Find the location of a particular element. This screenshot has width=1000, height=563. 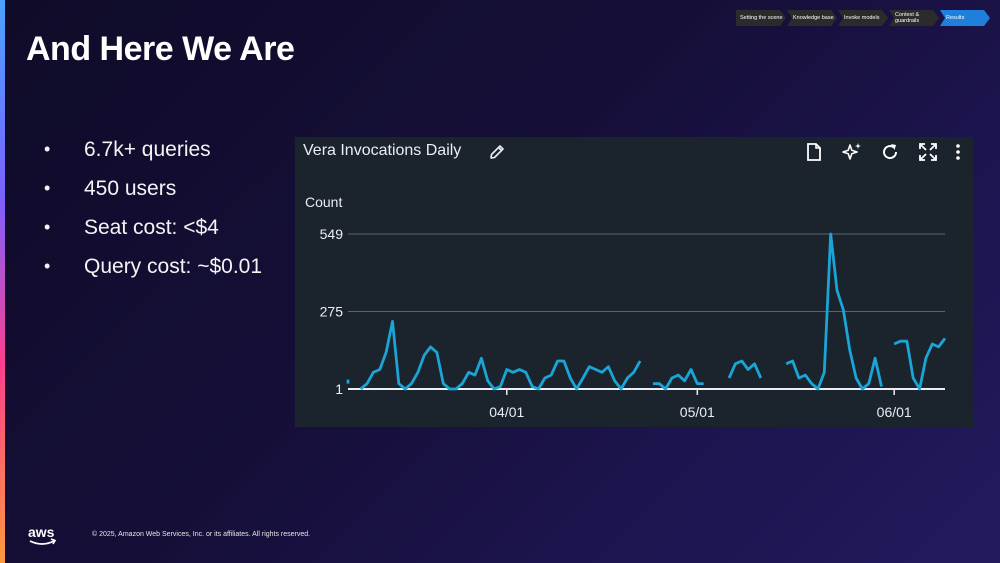

progress-step-context-guardrails: Context & guardrails is located at coordinates (914, 18).